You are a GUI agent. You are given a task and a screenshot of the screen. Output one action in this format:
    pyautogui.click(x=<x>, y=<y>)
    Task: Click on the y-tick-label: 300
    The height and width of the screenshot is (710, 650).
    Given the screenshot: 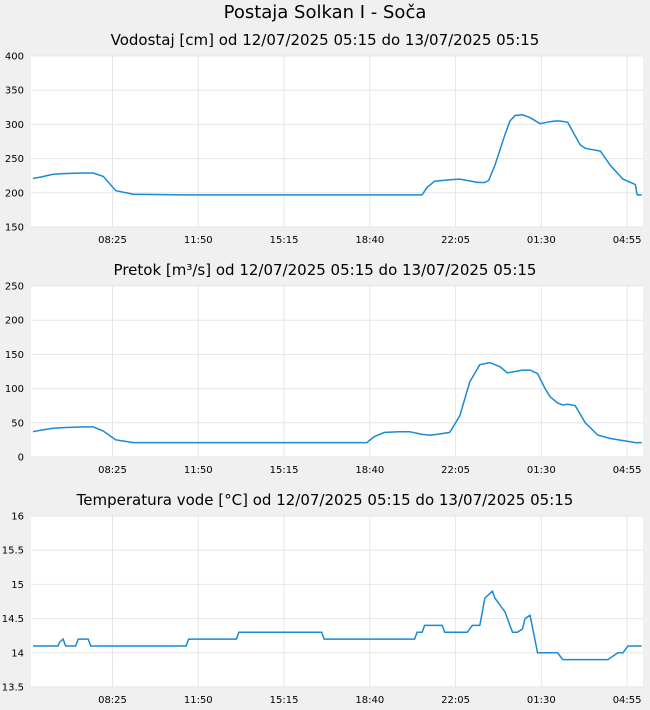 What is the action you would take?
    pyautogui.click(x=14, y=125)
    